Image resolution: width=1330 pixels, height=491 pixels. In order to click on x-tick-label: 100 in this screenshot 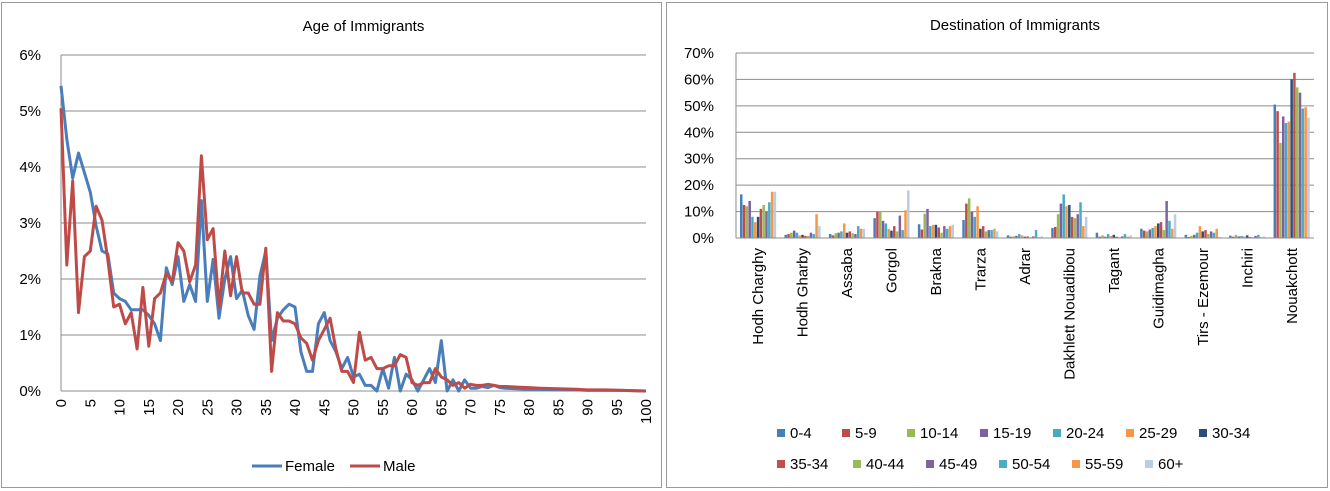, I will do `click(646, 411)`.